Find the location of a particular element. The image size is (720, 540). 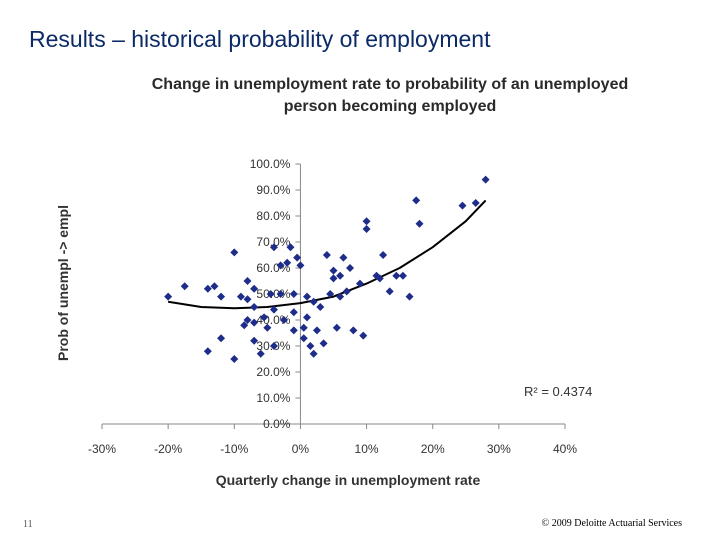

x-tick-label: -30% is located at coordinates (102, 449).